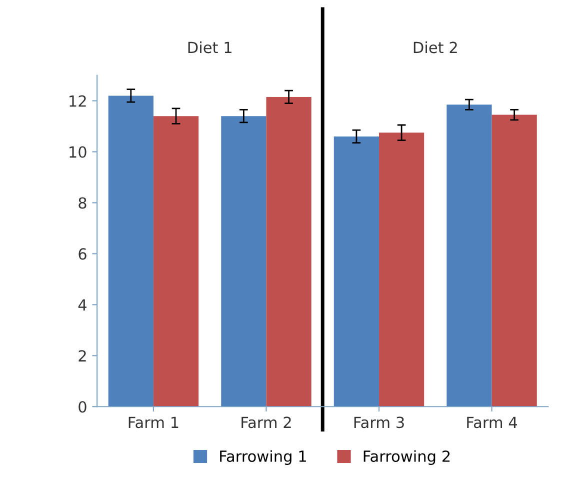  I want to click on y-tick-label: 6, so click(82, 254).